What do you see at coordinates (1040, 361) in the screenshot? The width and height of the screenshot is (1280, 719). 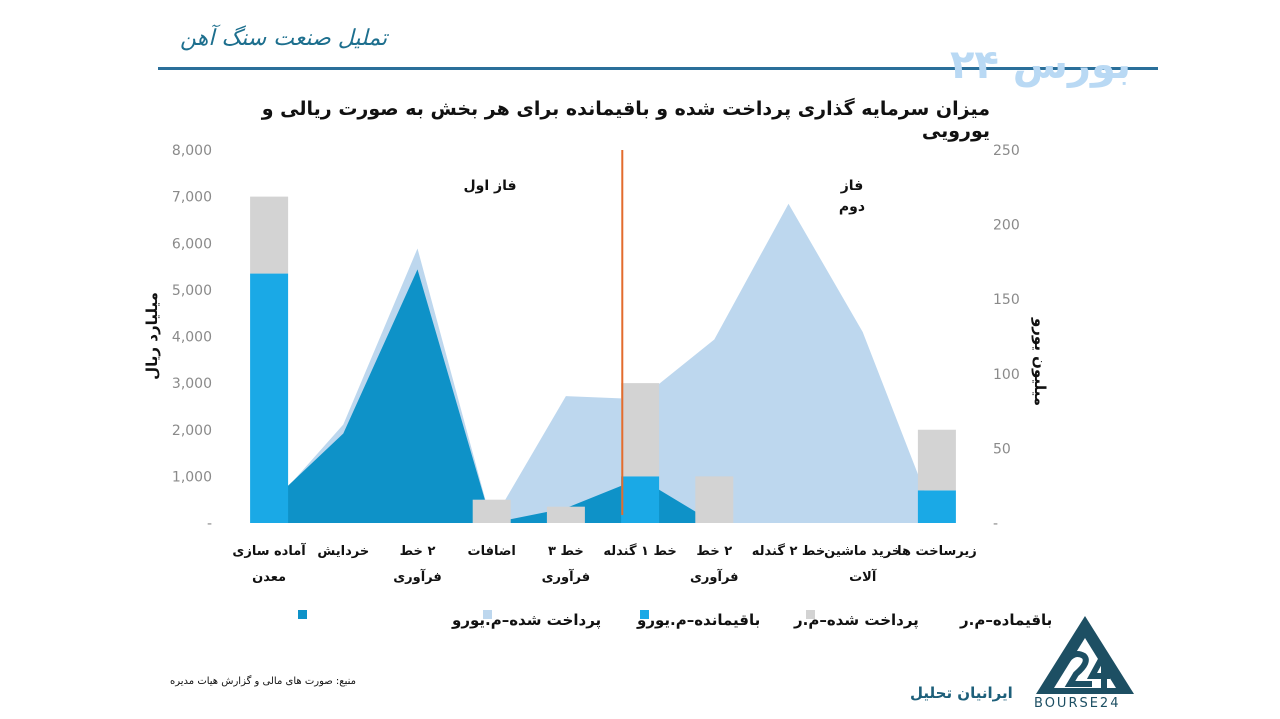 I see `y-axis-title-right: میلیون یورو` at bounding box center [1040, 361].